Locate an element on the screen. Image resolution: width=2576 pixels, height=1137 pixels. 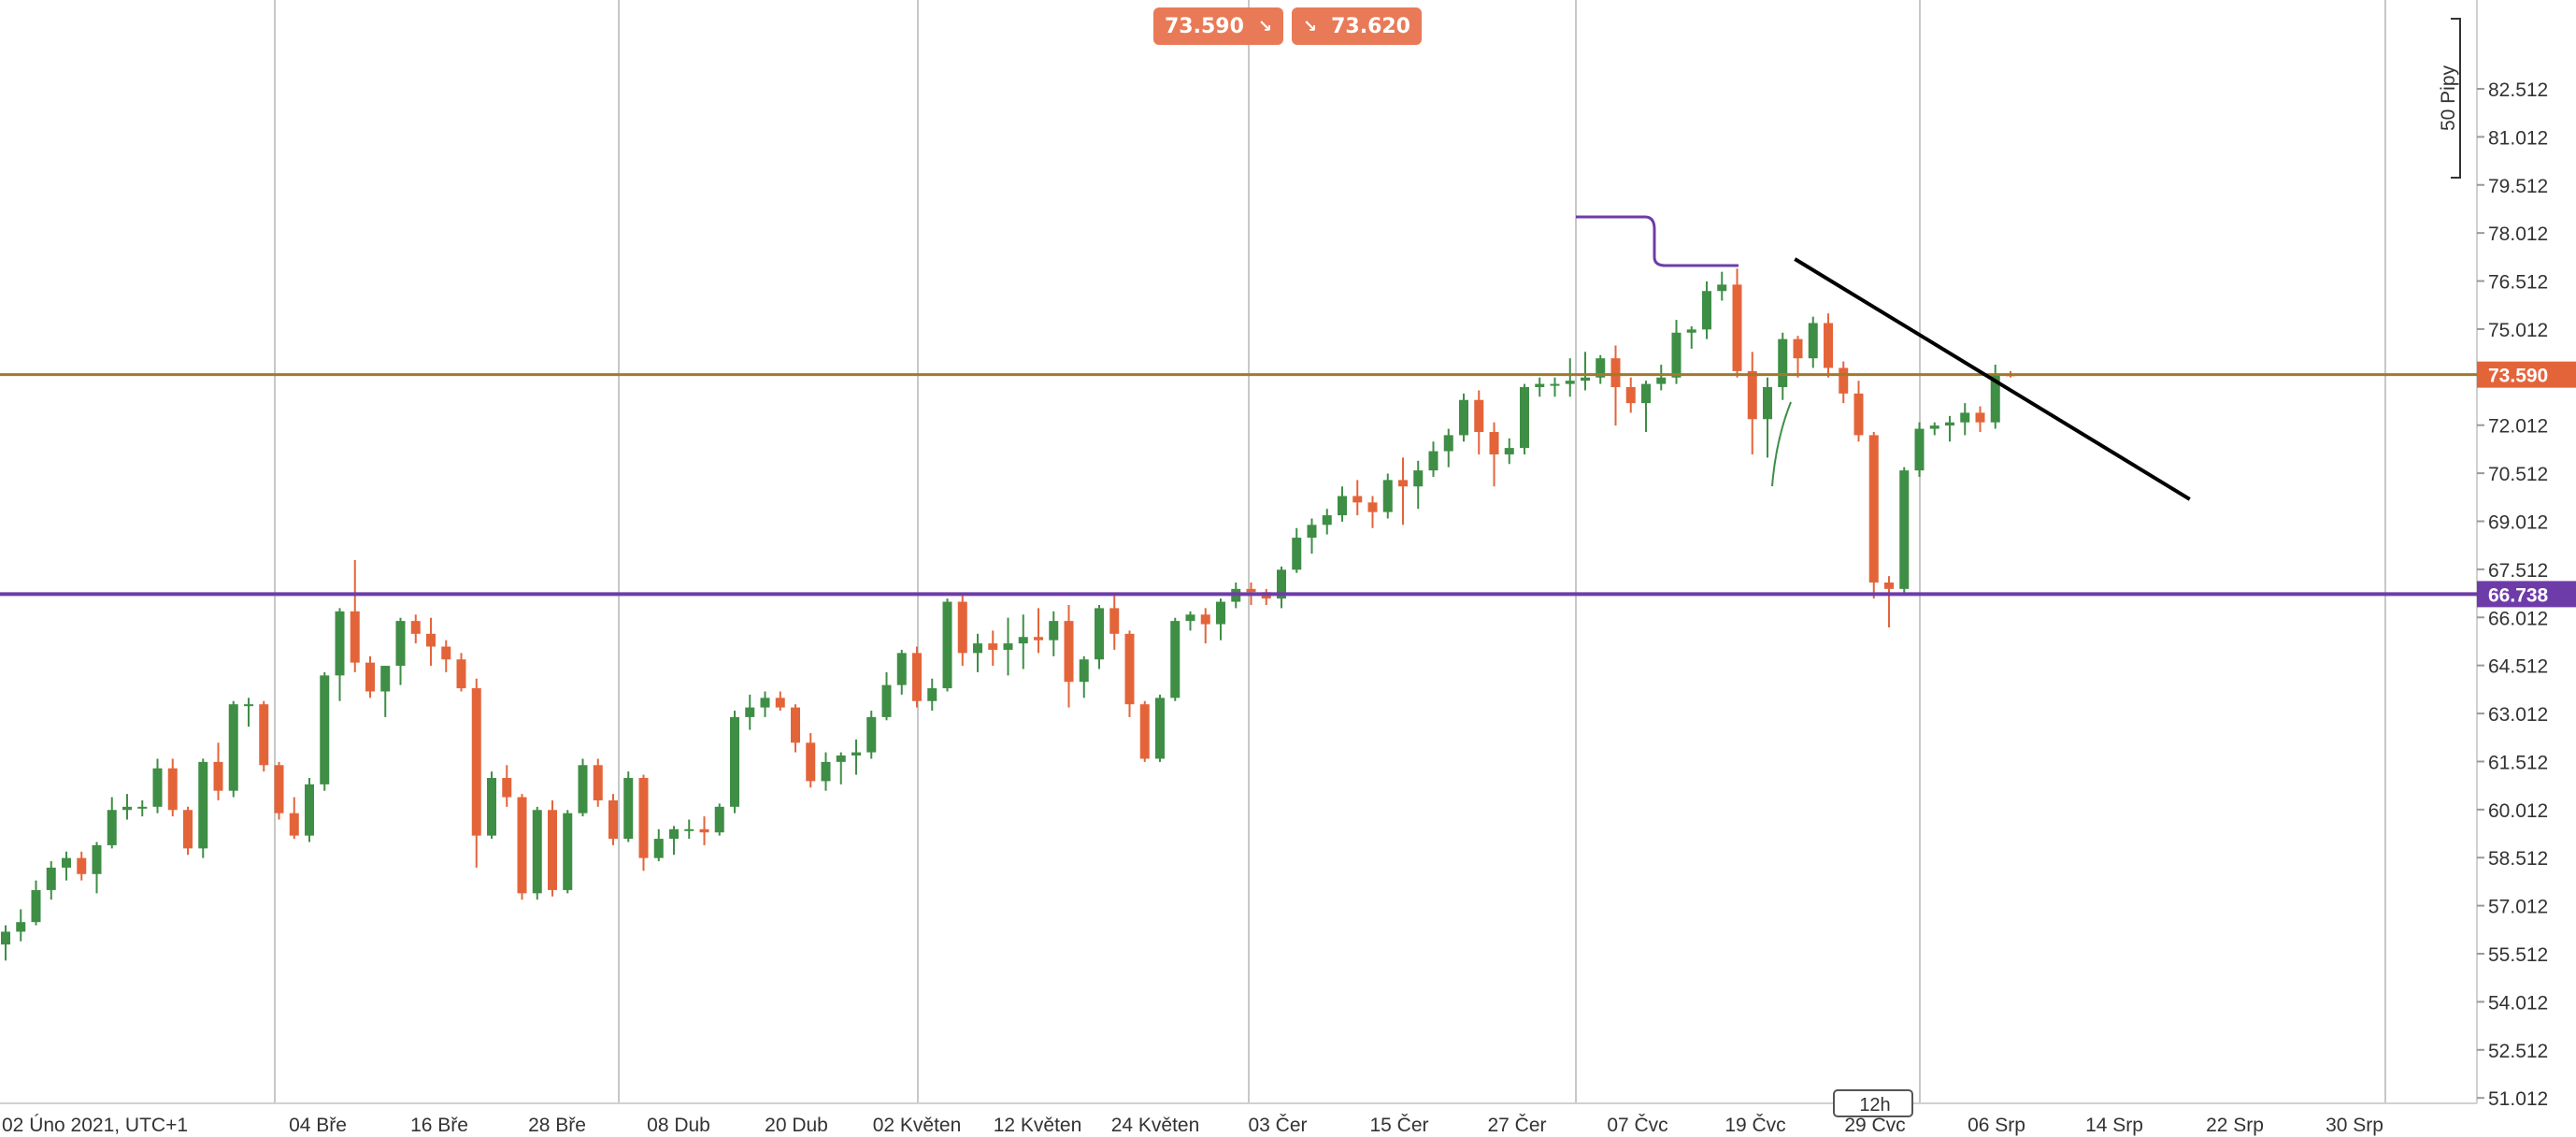
buy-quote-button: ↘ 73.620 is located at coordinates (1357, 26).